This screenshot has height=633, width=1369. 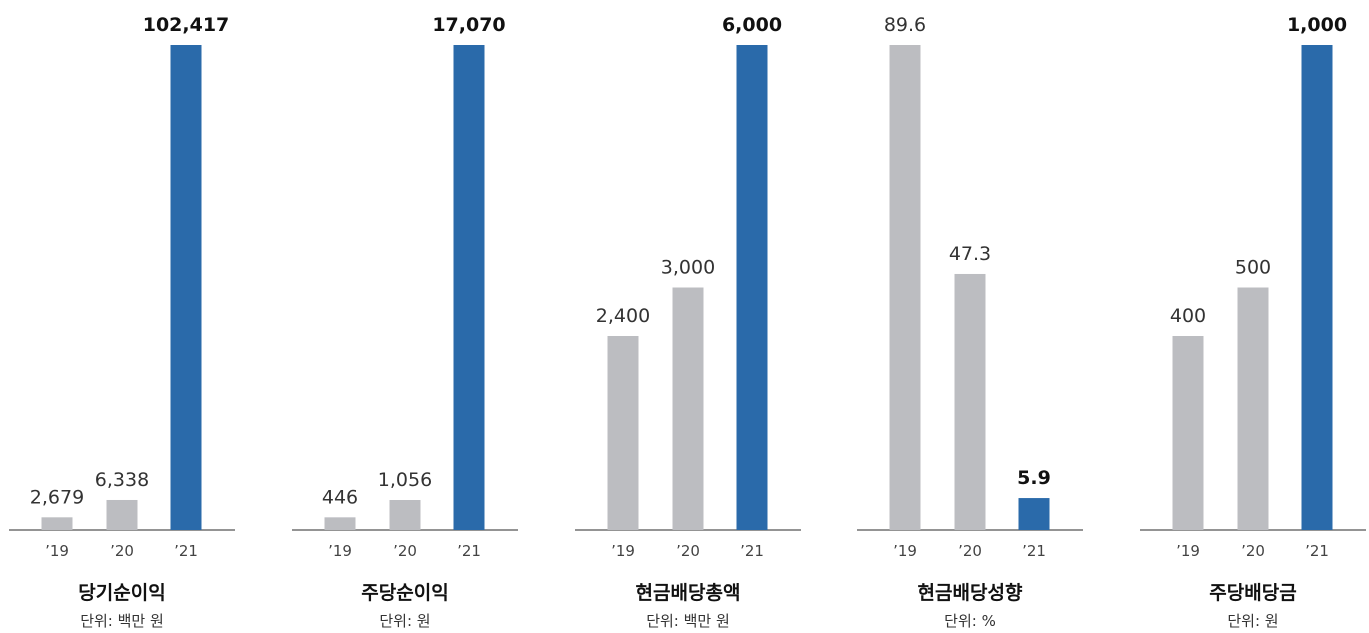 What do you see at coordinates (1034, 478) in the screenshot?
I see `data-label: 5.9` at bounding box center [1034, 478].